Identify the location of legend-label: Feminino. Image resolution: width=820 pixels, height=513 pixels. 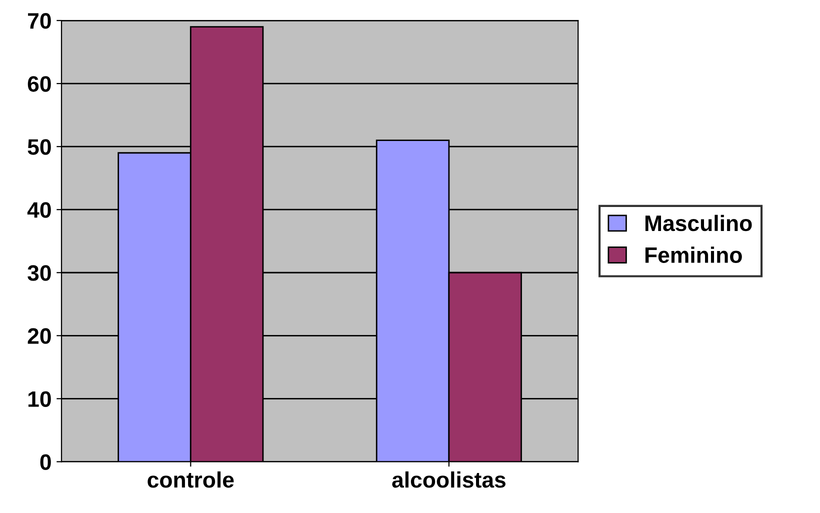
(693, 254).